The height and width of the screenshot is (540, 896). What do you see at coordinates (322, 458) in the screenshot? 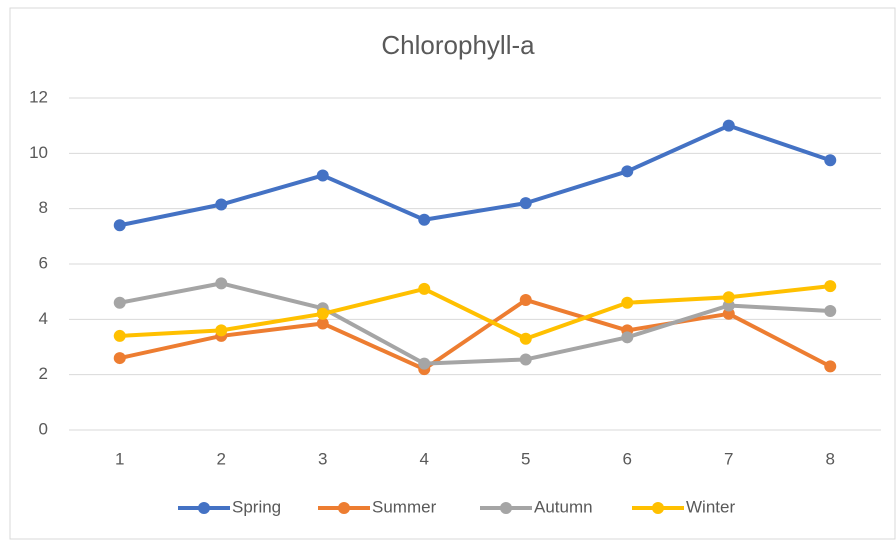
I see `x-tick-label: 3` at bounding box center [322, 458].